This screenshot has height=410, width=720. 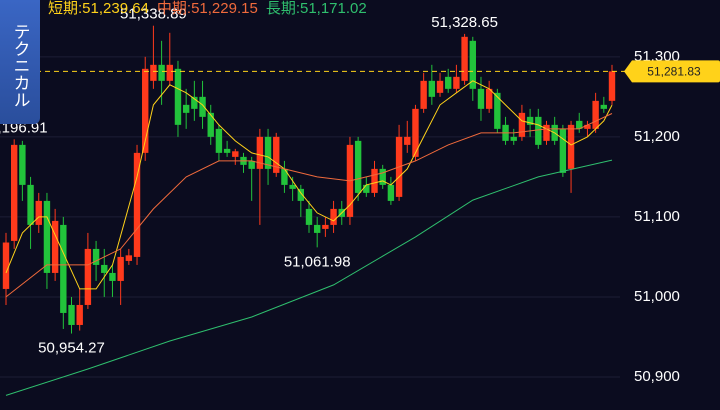 I want to click on technical-tab: テクニカル, so click(x=20, y=62).